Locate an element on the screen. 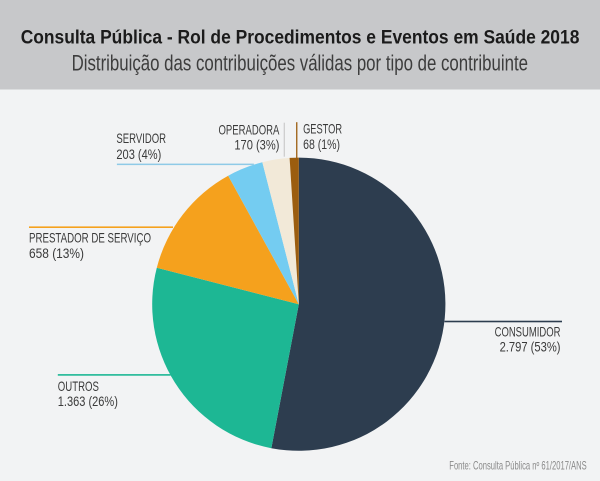  svg-text: SERVIDOR is located at coordinates (141, 138).